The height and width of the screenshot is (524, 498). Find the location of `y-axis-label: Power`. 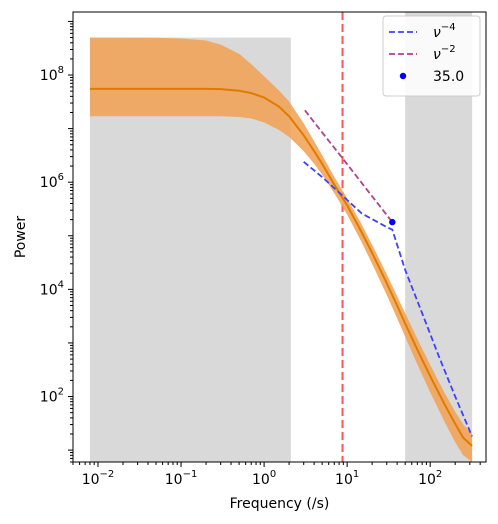

y-axis-label: Power is located at coordinates (21, 237).